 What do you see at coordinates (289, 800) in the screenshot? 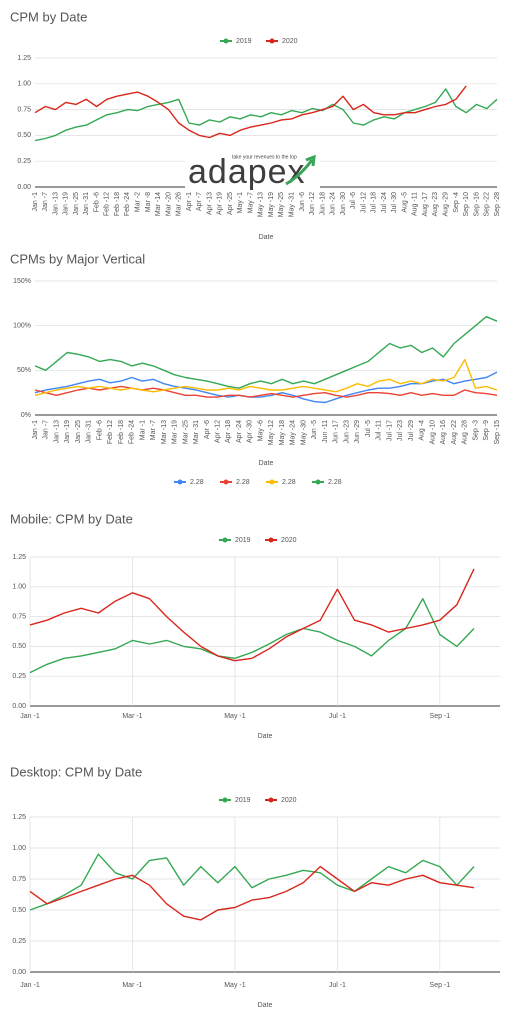
I see `legend-label: 2020` at bounding box center [289, 800].